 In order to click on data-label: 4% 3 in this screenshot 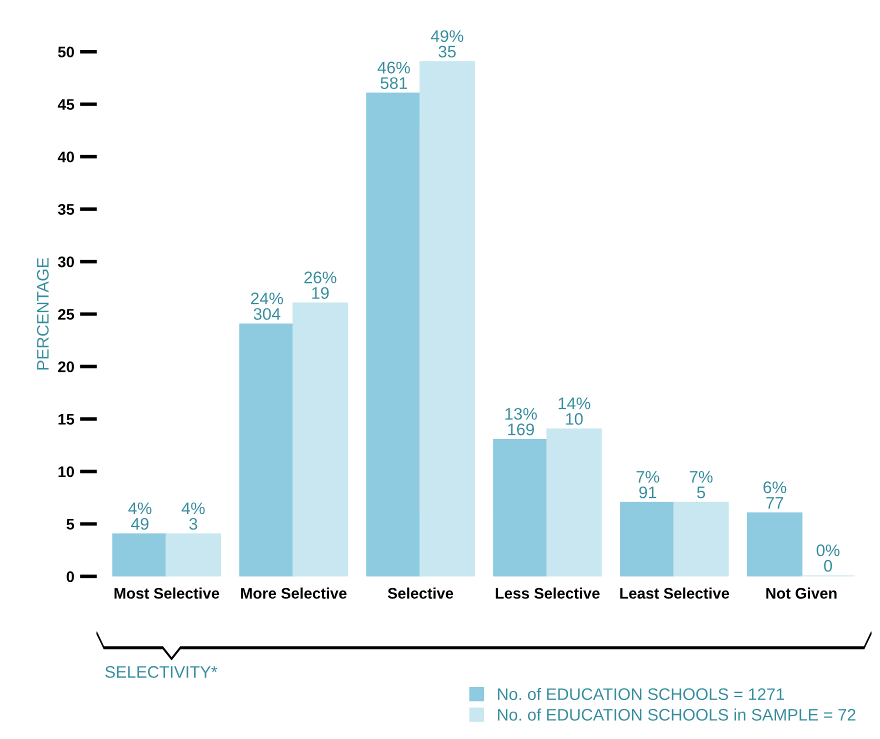, I will do `click(193, 516)`.